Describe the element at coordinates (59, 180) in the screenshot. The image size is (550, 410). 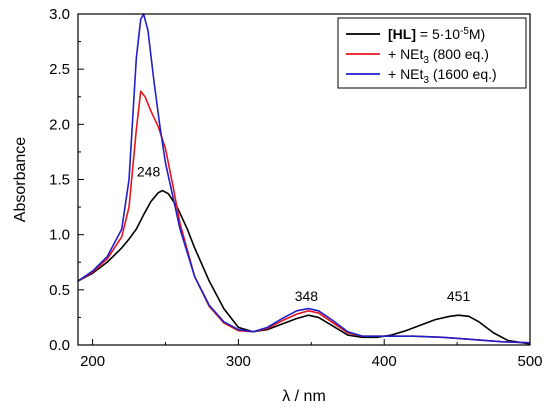
I see `y-tick-label: 1.5` at that location.